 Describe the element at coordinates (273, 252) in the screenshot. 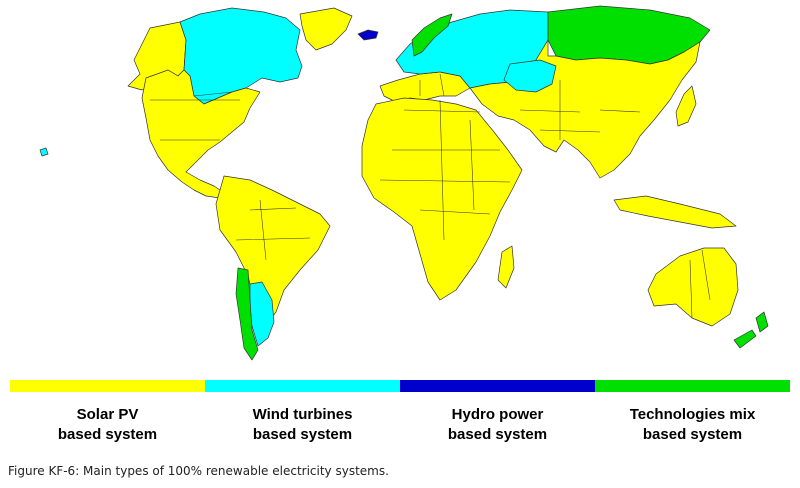

I see `region-south-america` at that location.